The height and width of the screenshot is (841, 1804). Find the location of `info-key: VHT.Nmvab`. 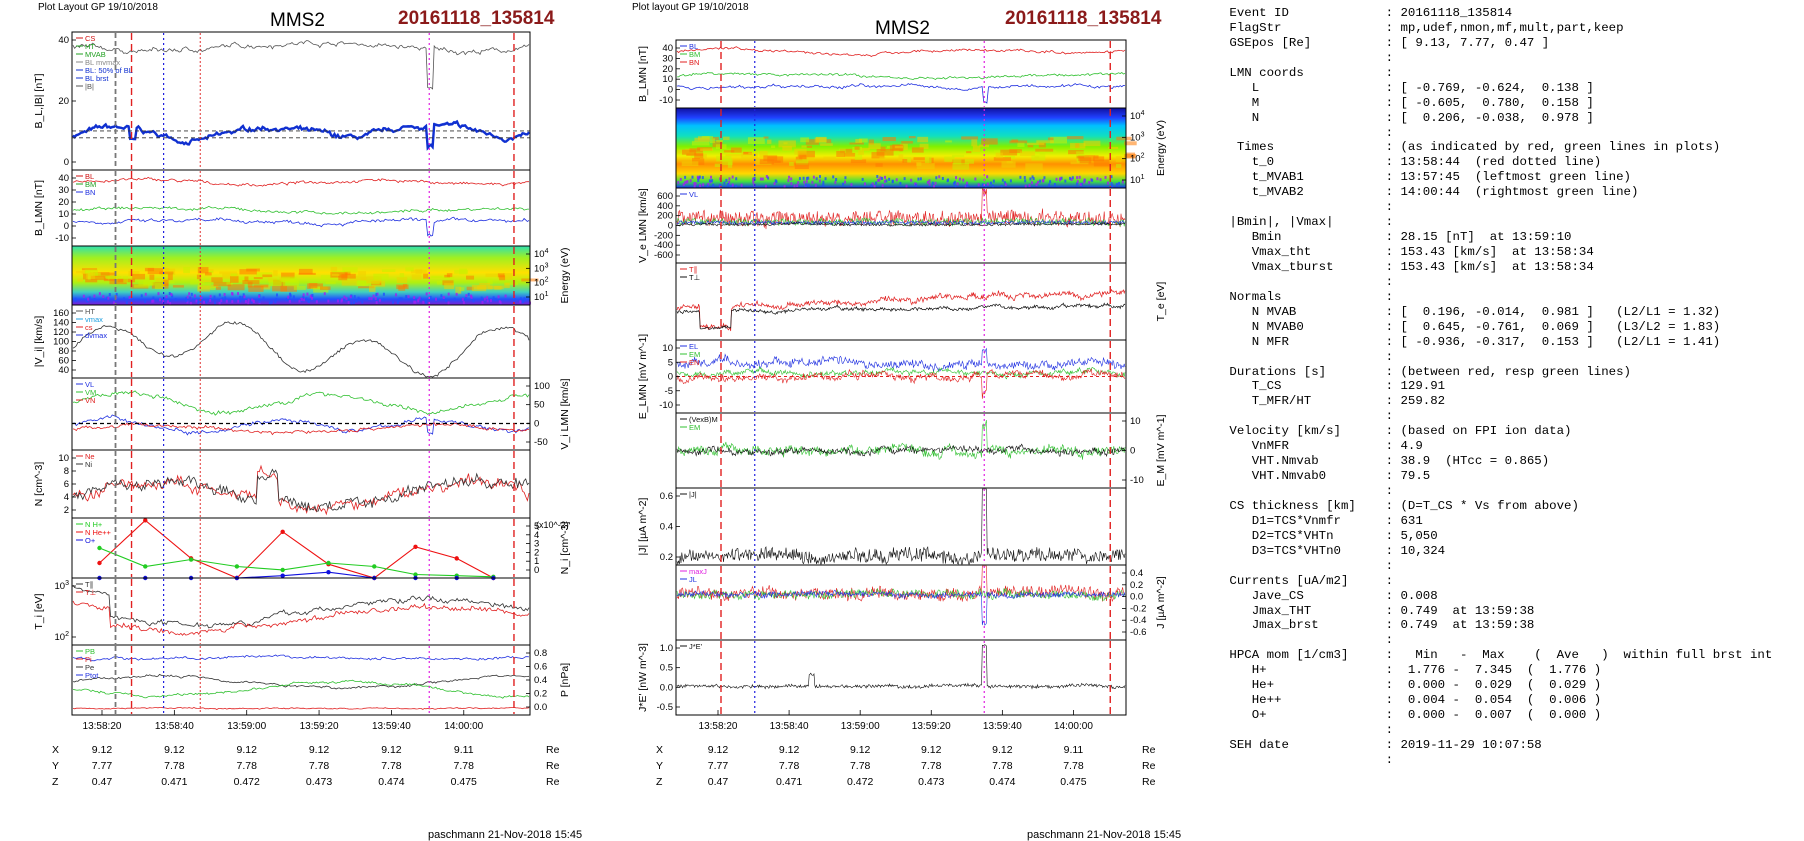

info-key: VHT.Nmvab is located at coordinates (1304, 461).